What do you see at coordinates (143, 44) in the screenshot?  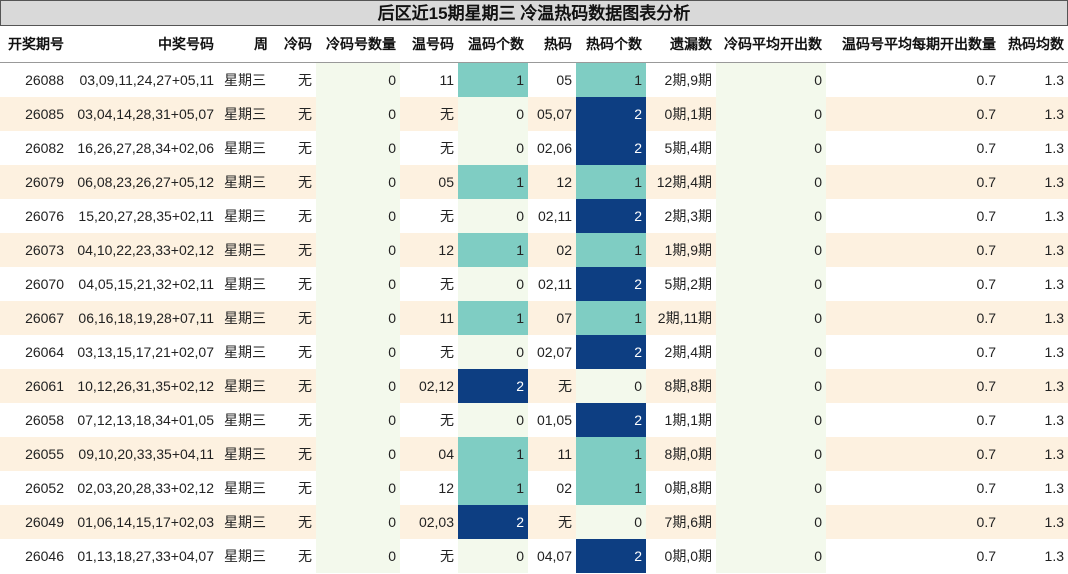 I see `header-numbers: 中奖号码` at bounding box center [143, 44].